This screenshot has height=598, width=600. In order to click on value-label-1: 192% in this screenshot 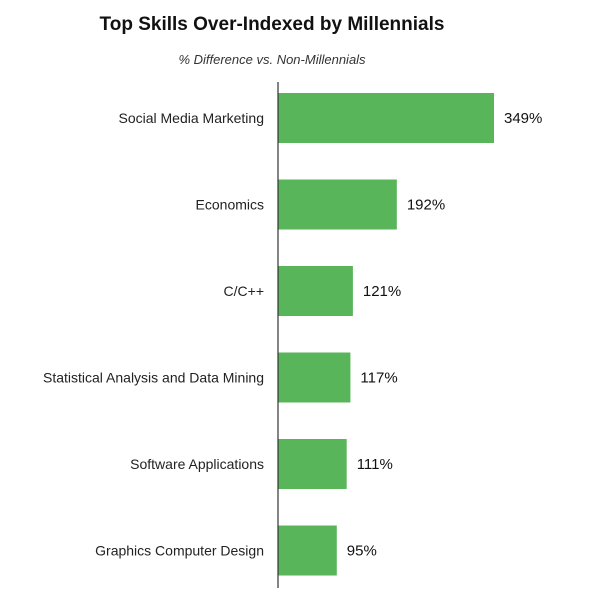, I will do `click(426, 205)`.